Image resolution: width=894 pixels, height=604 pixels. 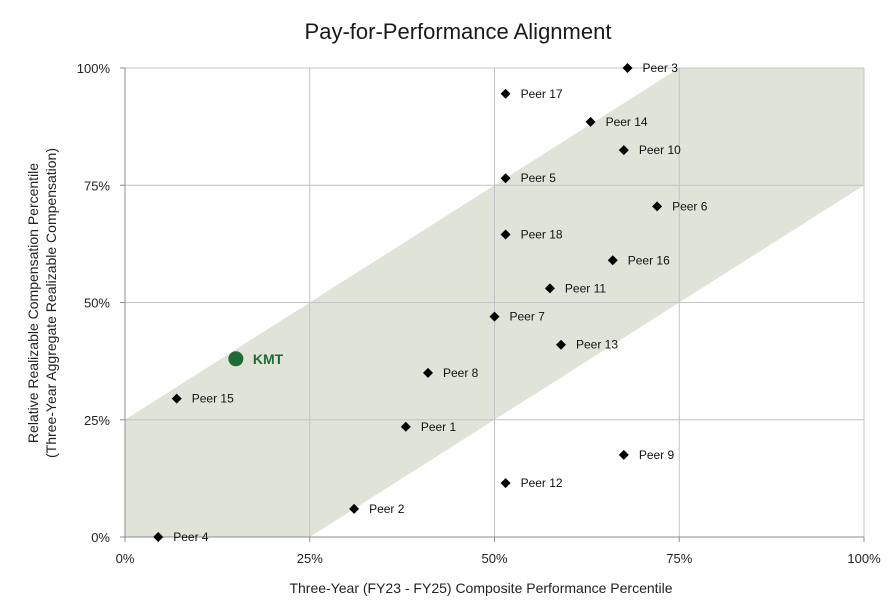 I want to click on peer-point: Peer 5, so click(x=528, y=178).